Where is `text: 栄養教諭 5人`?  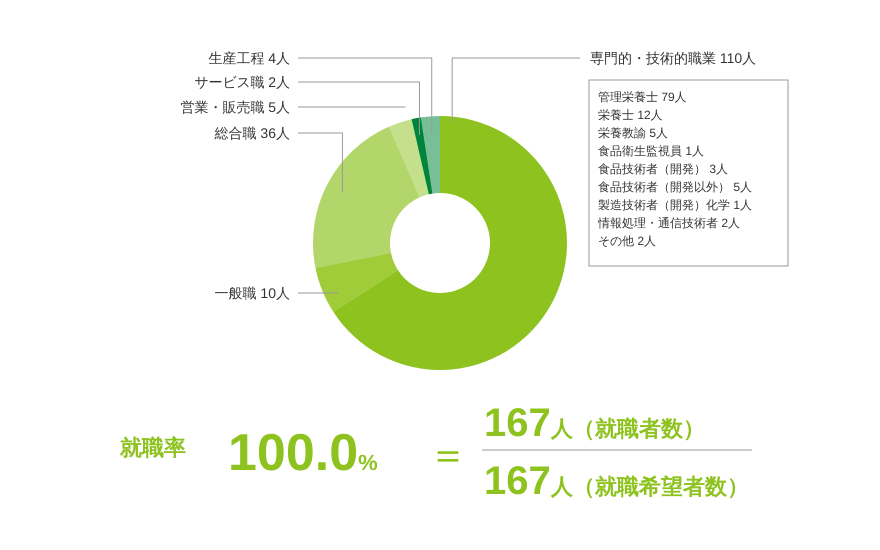 text: 栄養教諭 5人 is located at coordinates (633, 133).